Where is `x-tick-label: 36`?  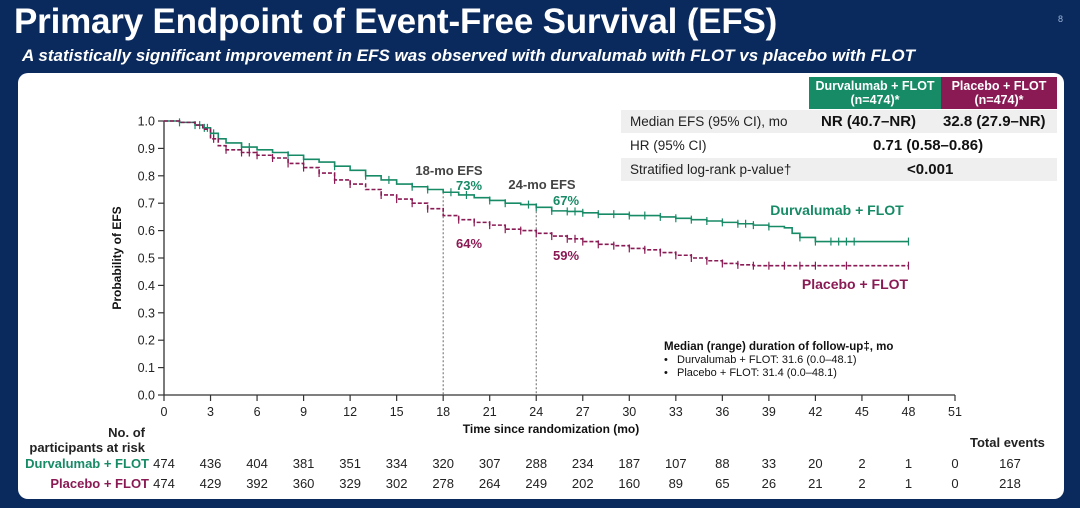 x-tick-label: 36 is located at coordinates (722, 412).